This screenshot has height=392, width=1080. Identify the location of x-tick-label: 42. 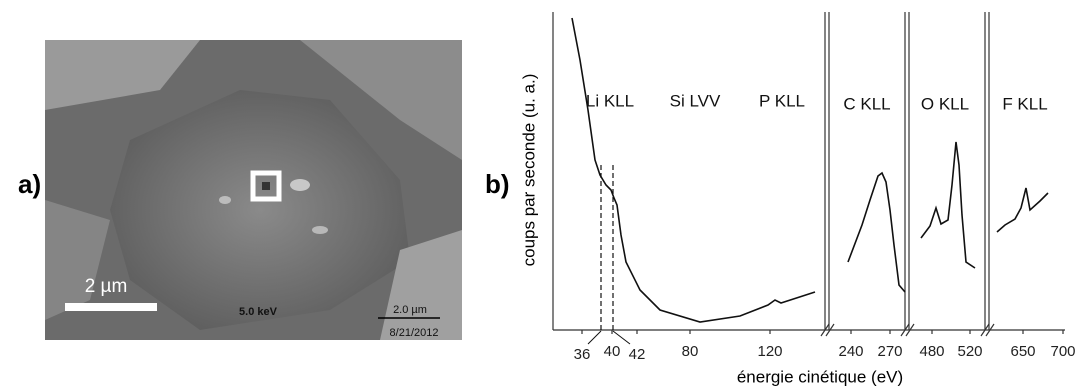
(637, 354).